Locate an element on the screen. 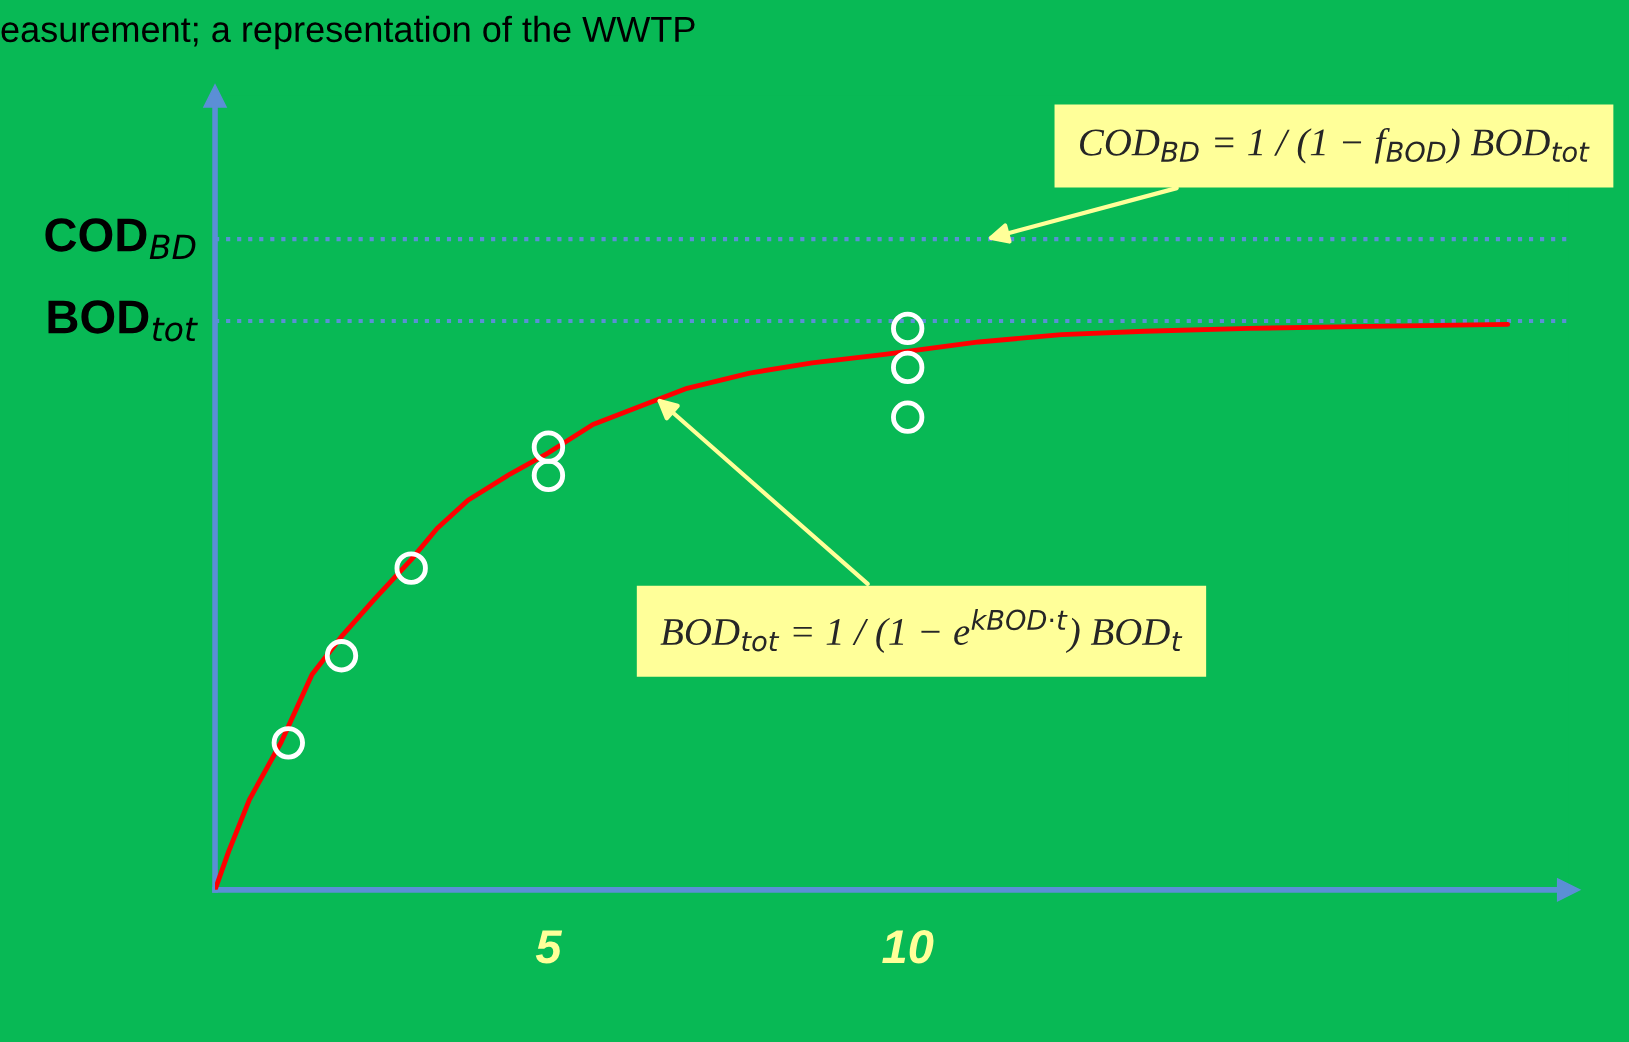  ref-line-label: COD$_{BD}$ is located at coordinates (120, 238).